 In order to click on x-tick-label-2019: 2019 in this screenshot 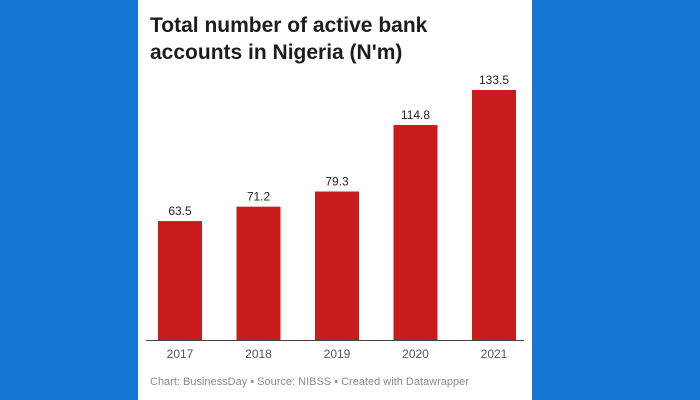, I will do `click(337, 354)`.